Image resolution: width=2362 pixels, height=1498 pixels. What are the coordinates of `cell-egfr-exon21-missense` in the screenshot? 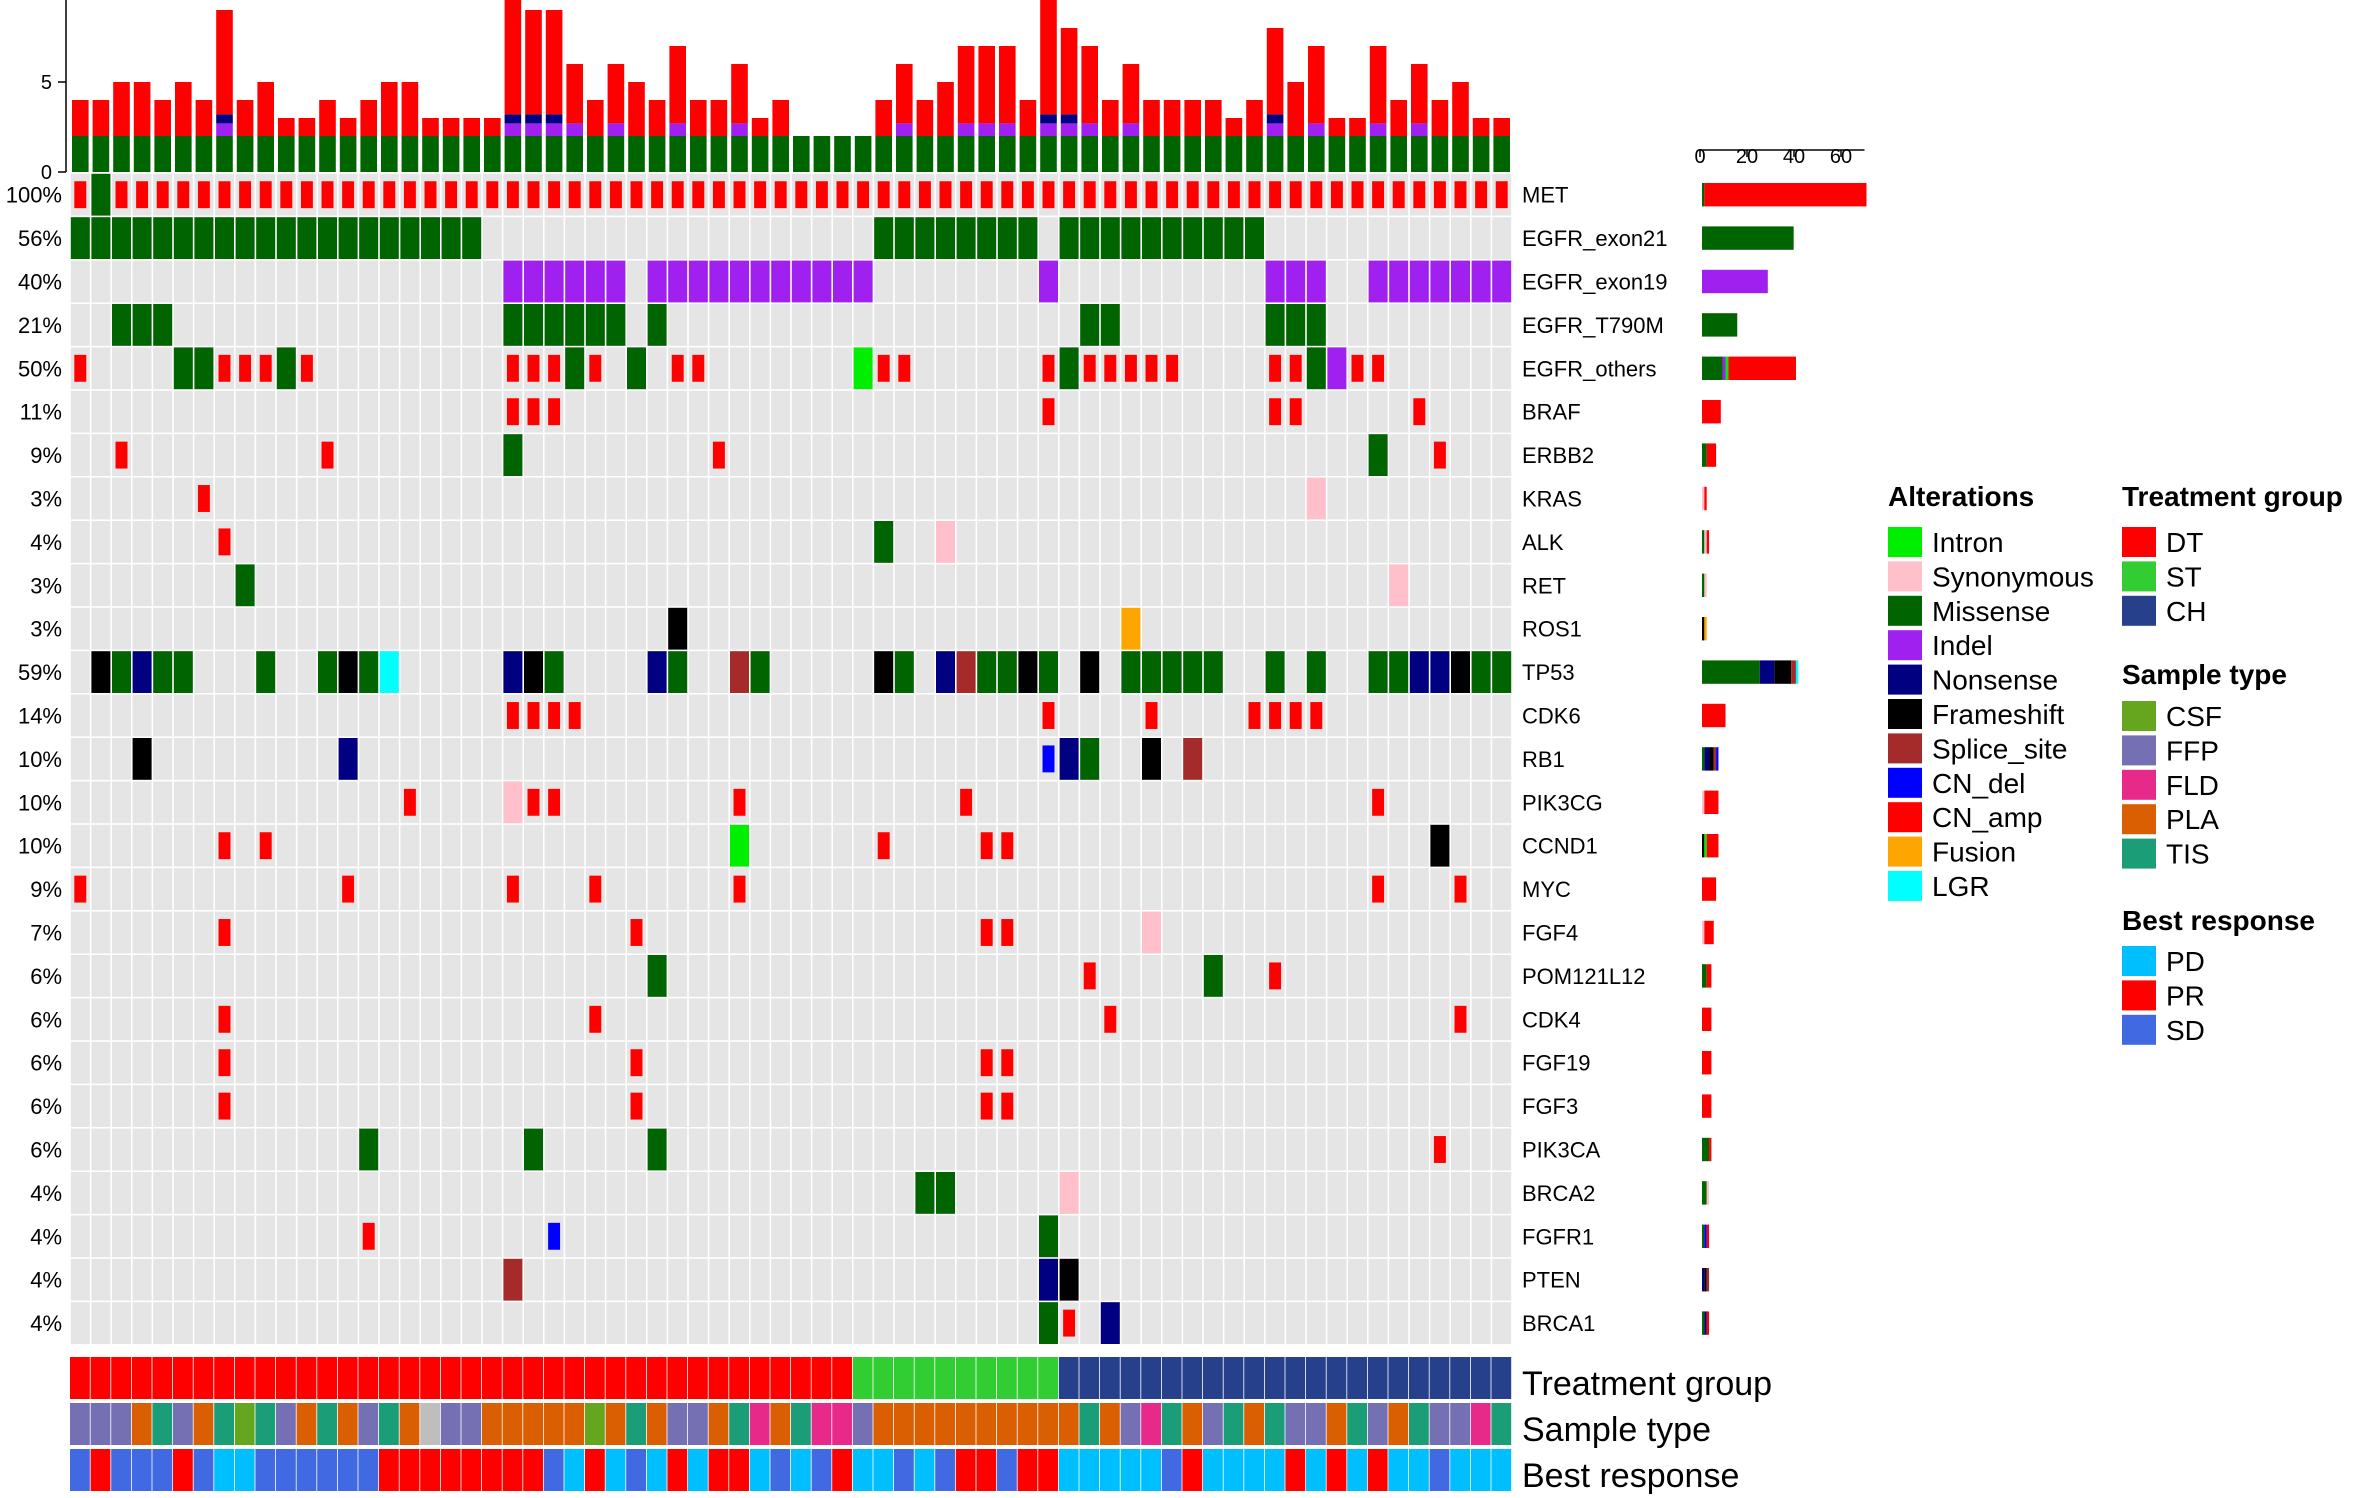 It's located at (1007, 238).